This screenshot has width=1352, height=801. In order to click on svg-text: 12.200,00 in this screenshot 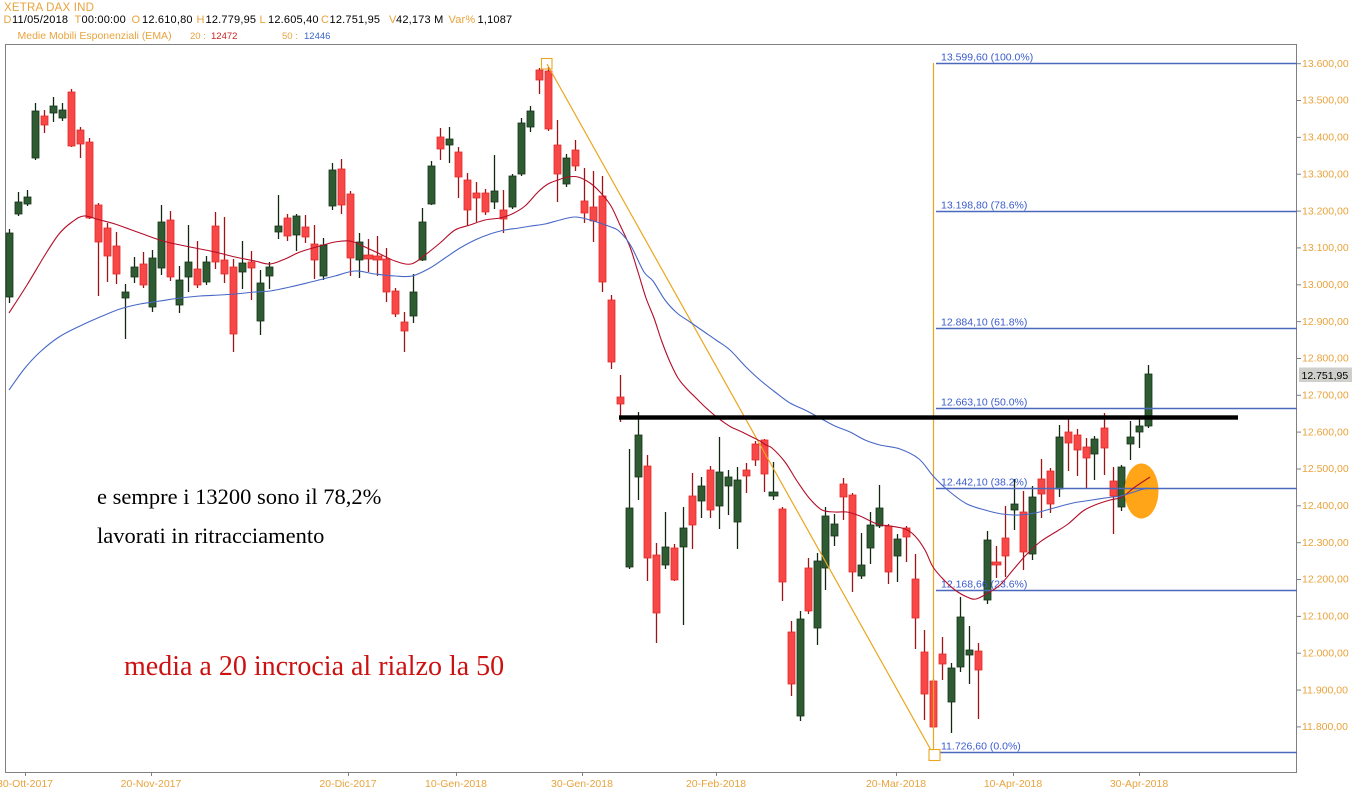, I will do `click(1325, 580)`.